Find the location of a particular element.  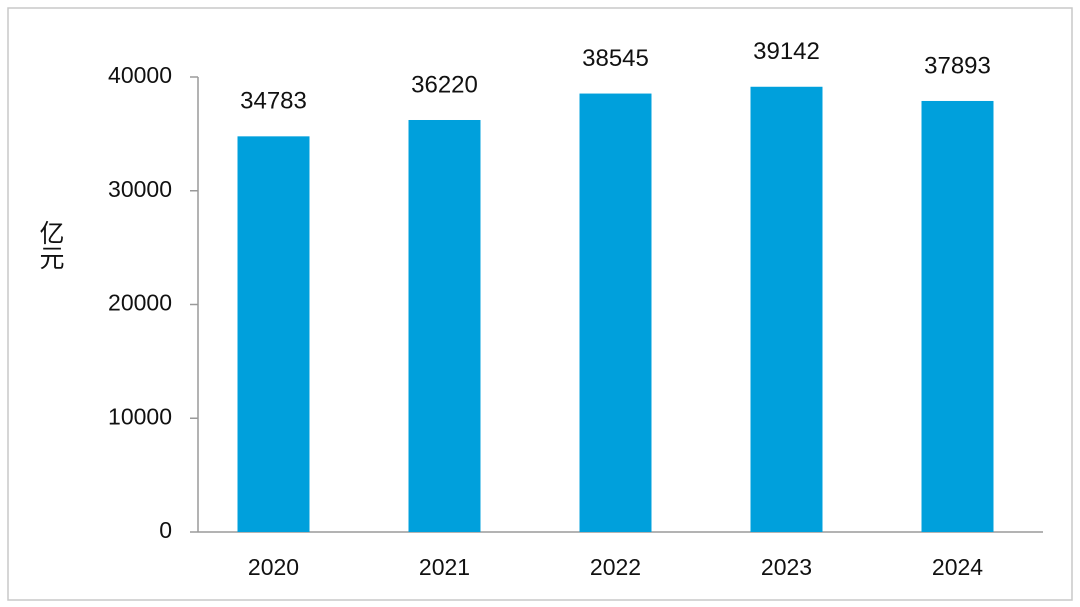

y-tick-label: 20000 is located at coordinates (140, 303).